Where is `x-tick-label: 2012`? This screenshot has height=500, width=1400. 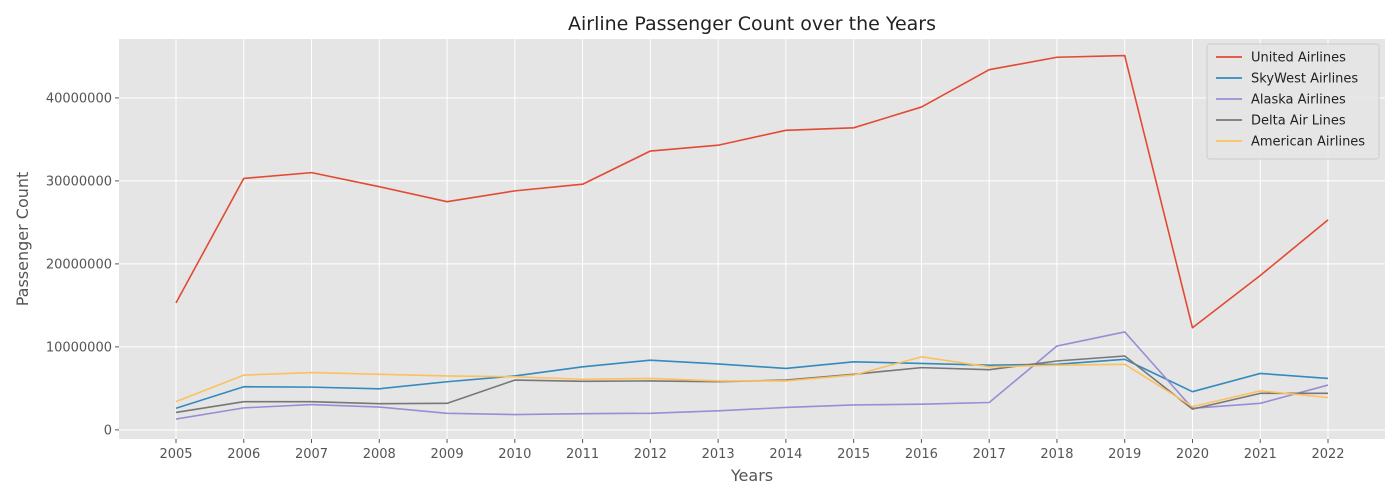 x-tick-label: 2012 is located at coordinates (650, 454).